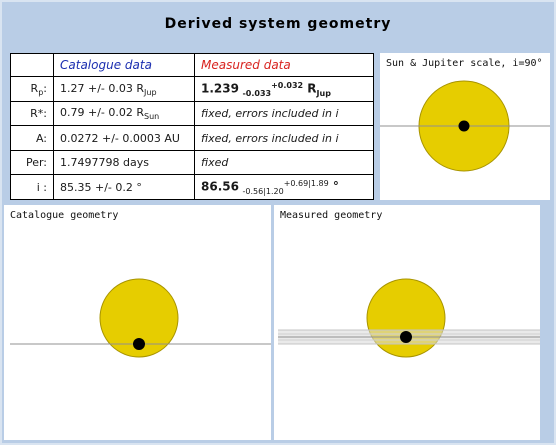  I want to click on page-title: Derived system geometry, so click(278, 24).